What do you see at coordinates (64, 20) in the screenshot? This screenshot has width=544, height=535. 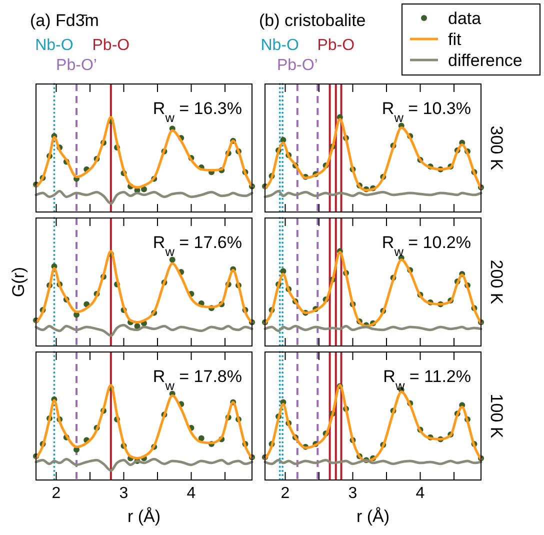 I see `chart-title: (a) Fd3̄m` at bounding box center [64, 20].